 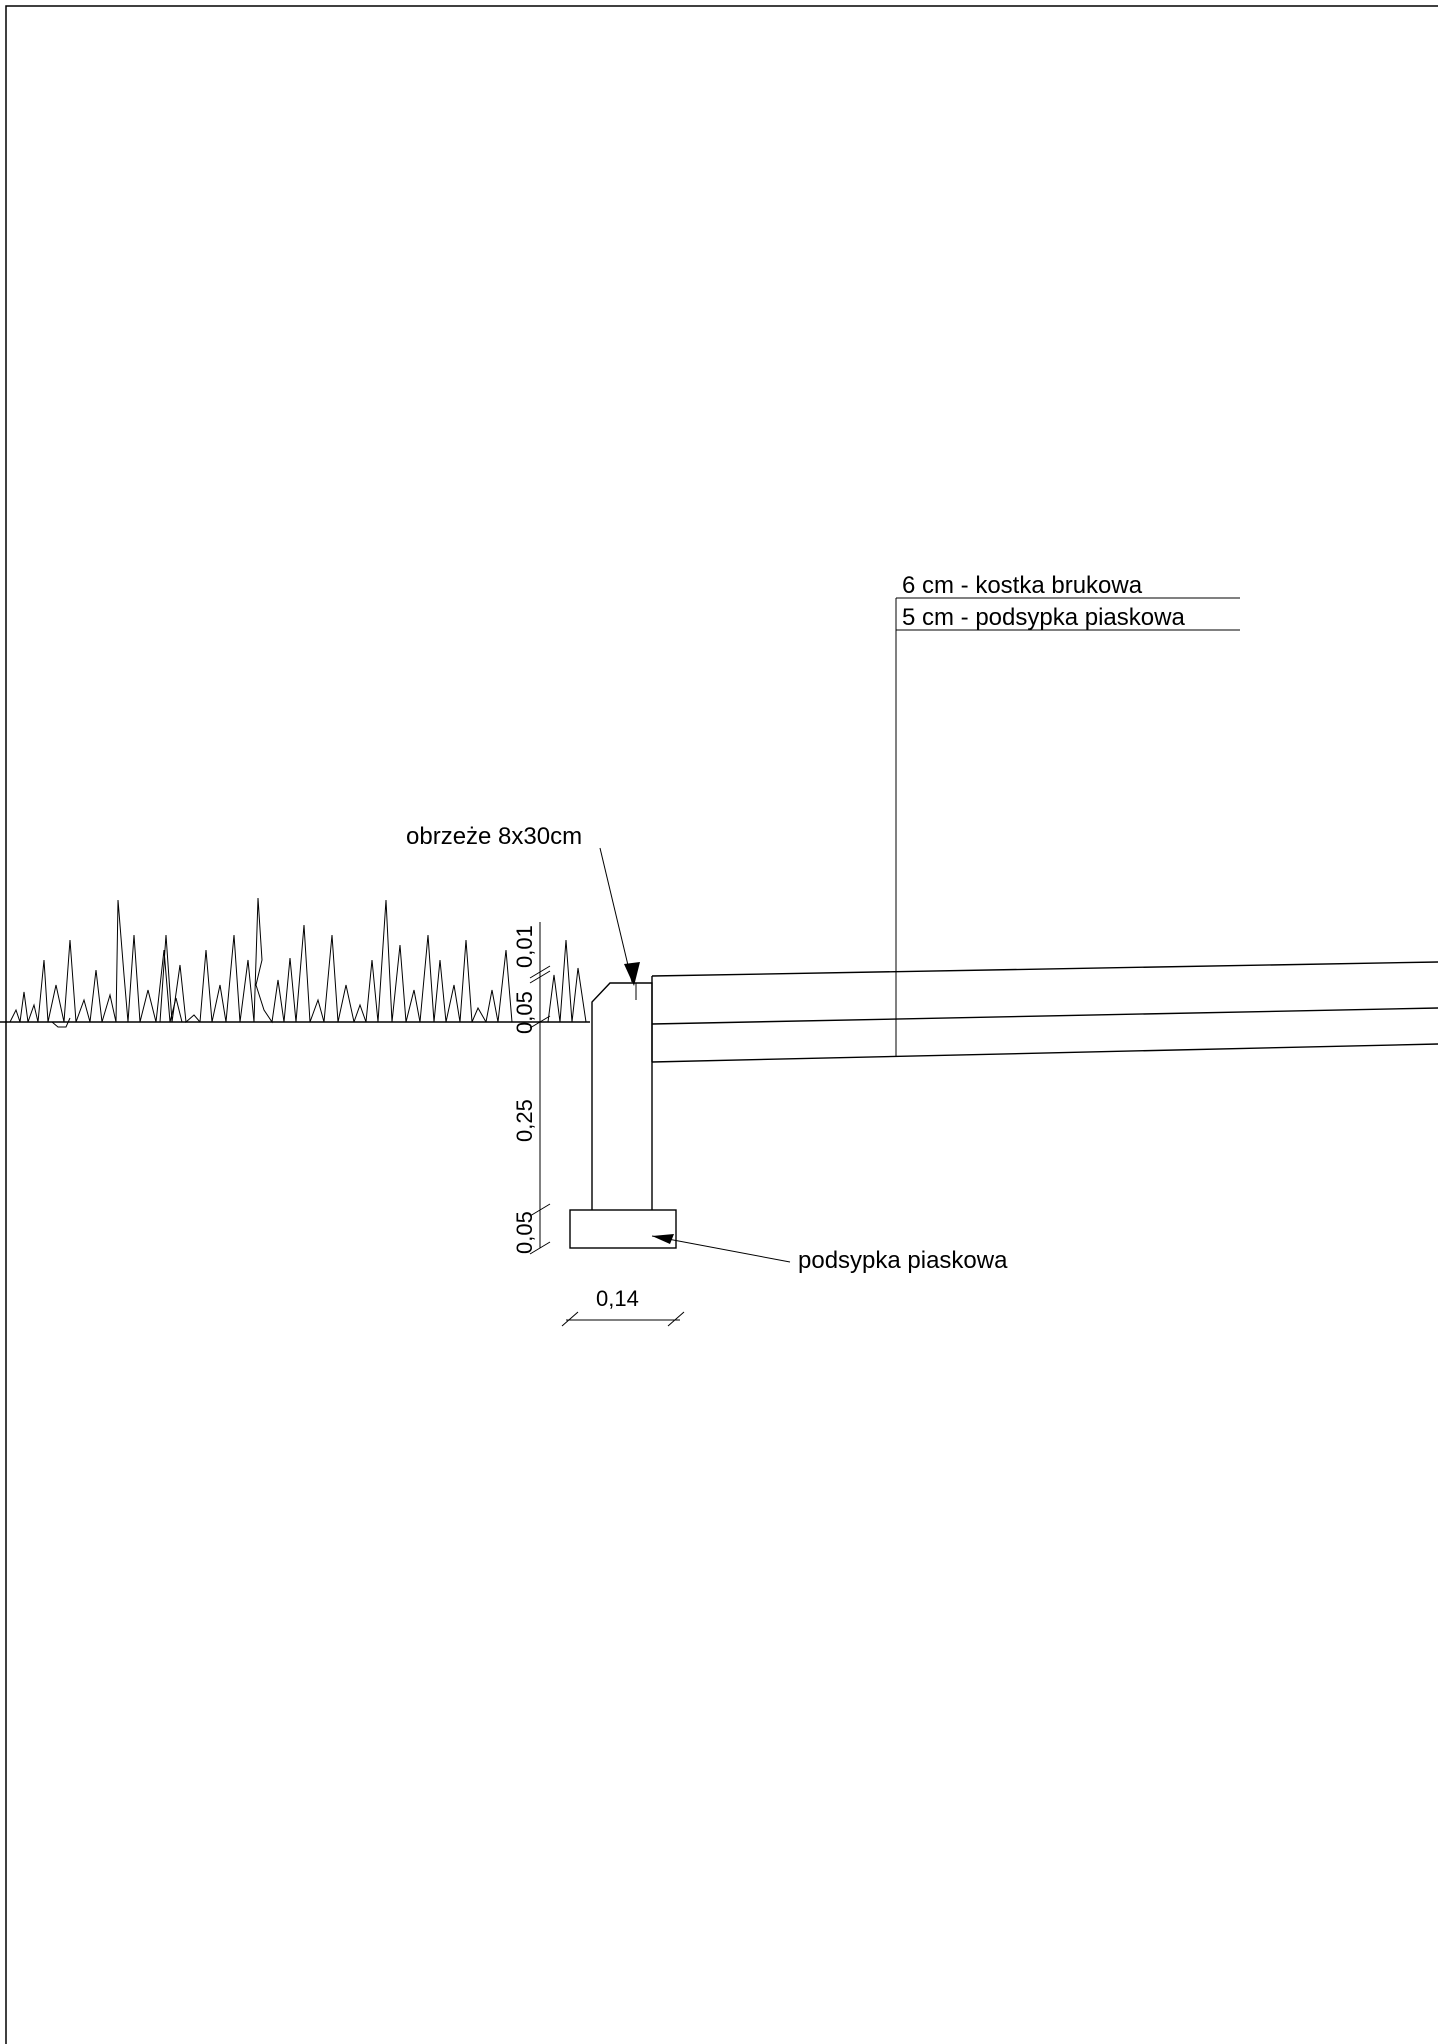 What do you see at coordinates (1044, 1053) in the screenshot?
I see `bedding-bottom-line` at bounding box center [1044, 1053].